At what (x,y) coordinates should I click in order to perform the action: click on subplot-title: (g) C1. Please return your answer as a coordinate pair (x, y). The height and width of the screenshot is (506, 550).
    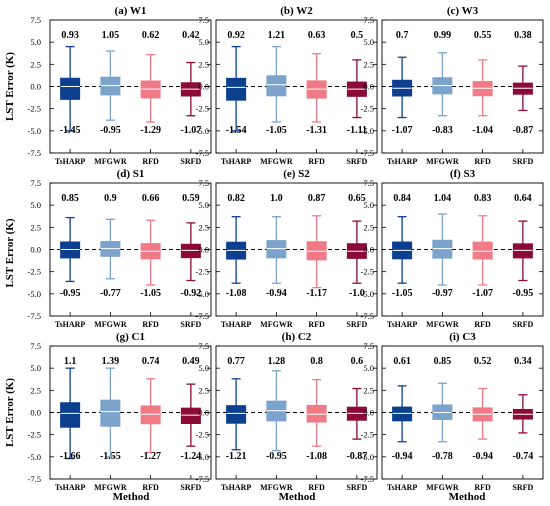
    Looking at the image, I should click on (130, 337).